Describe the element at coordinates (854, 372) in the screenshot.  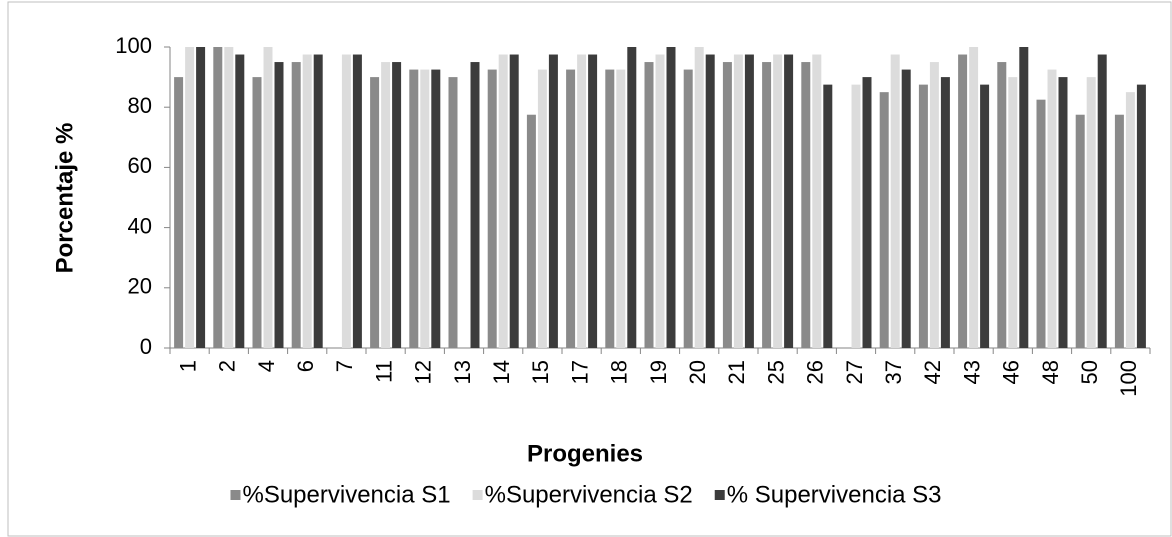
I see `x-tick-label: 27` at that location.